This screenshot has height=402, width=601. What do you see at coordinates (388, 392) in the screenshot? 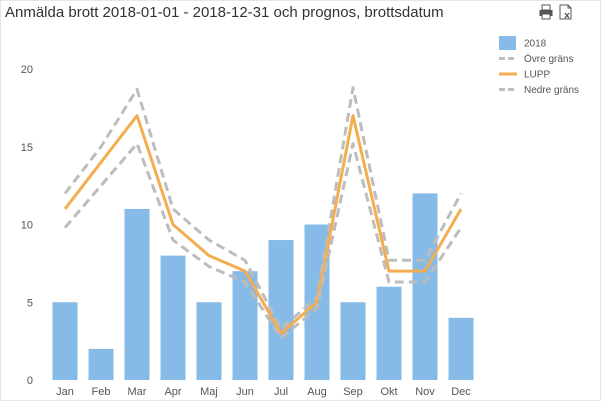
I see `x-tick-label: Okt` at bounding box center [388, 392].